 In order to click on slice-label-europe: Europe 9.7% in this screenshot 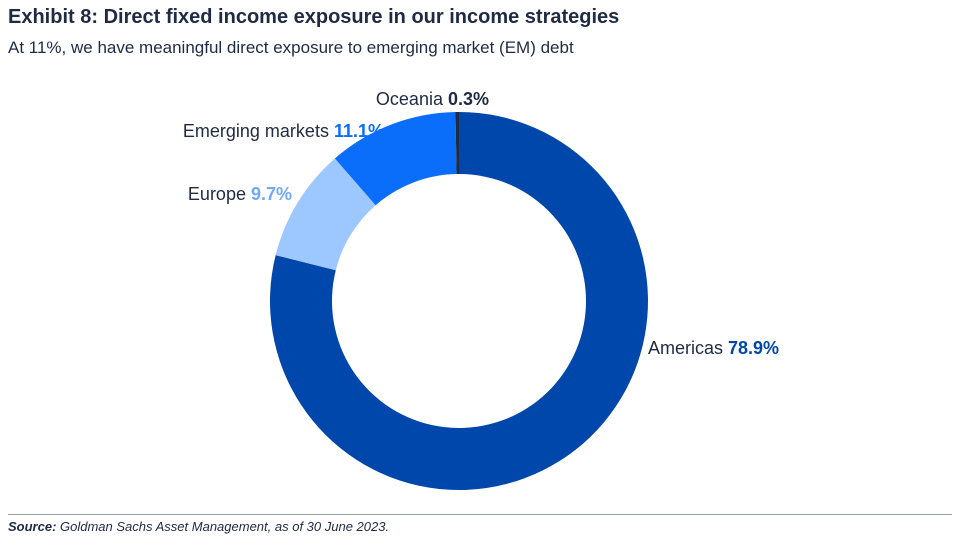, I will do `click(240, 194)`.